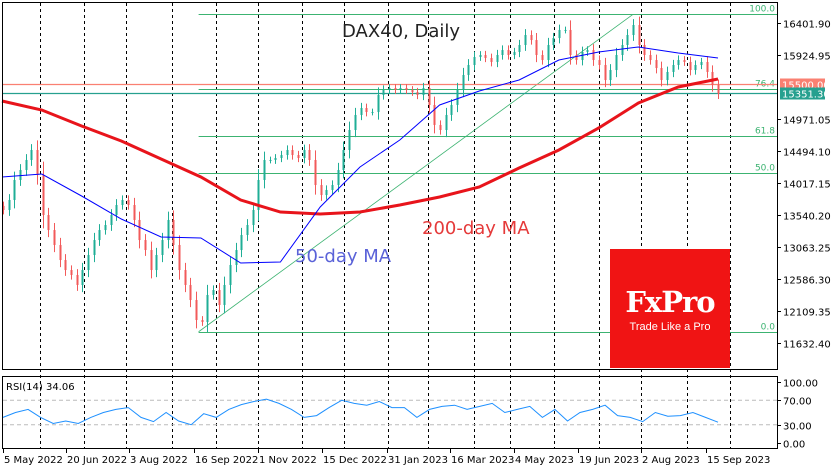 This screenshot has width=835, height=474. What do you see at coordinates (97, 460) in the screenshot?
I see `date-label: 20 Jun 2022` at bounding box center [97, 460].